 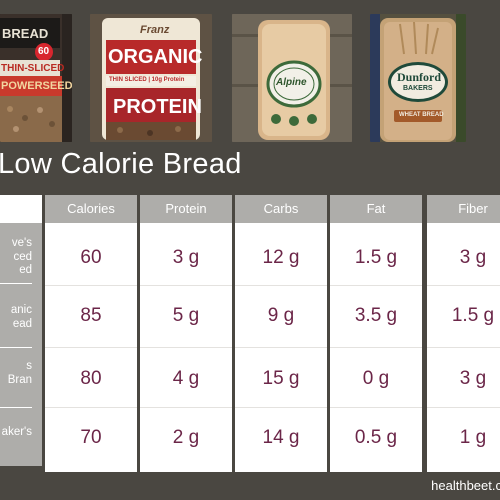 I want to click on table-cell: 14 g, so click(x=281, y=437).